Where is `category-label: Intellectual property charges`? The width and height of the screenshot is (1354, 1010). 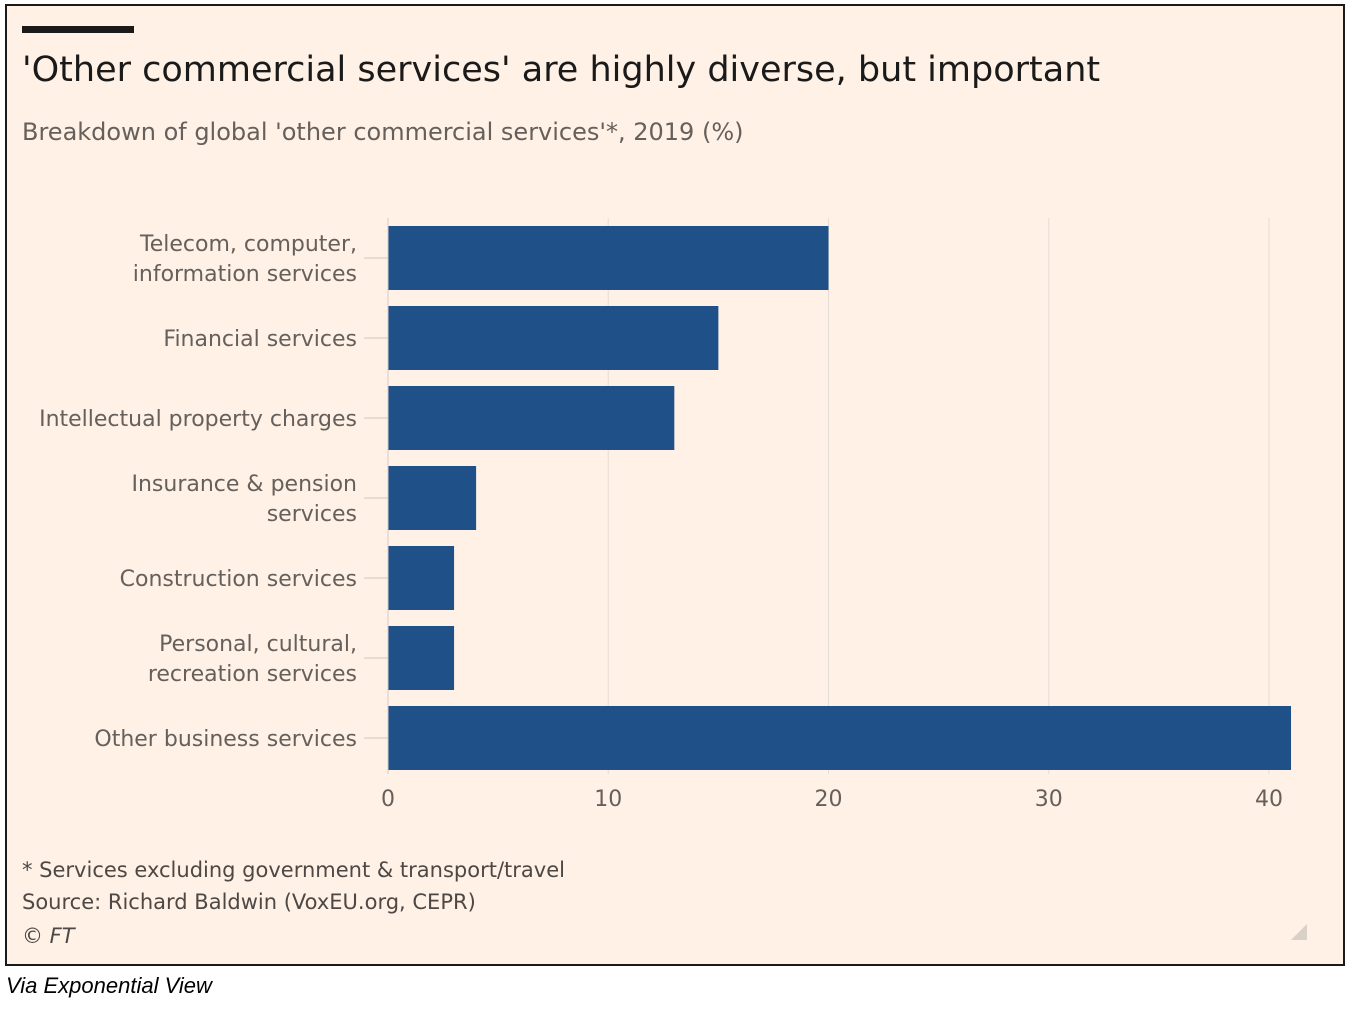
category-label: Intellectual property charges is located at coordinates (198, 419).